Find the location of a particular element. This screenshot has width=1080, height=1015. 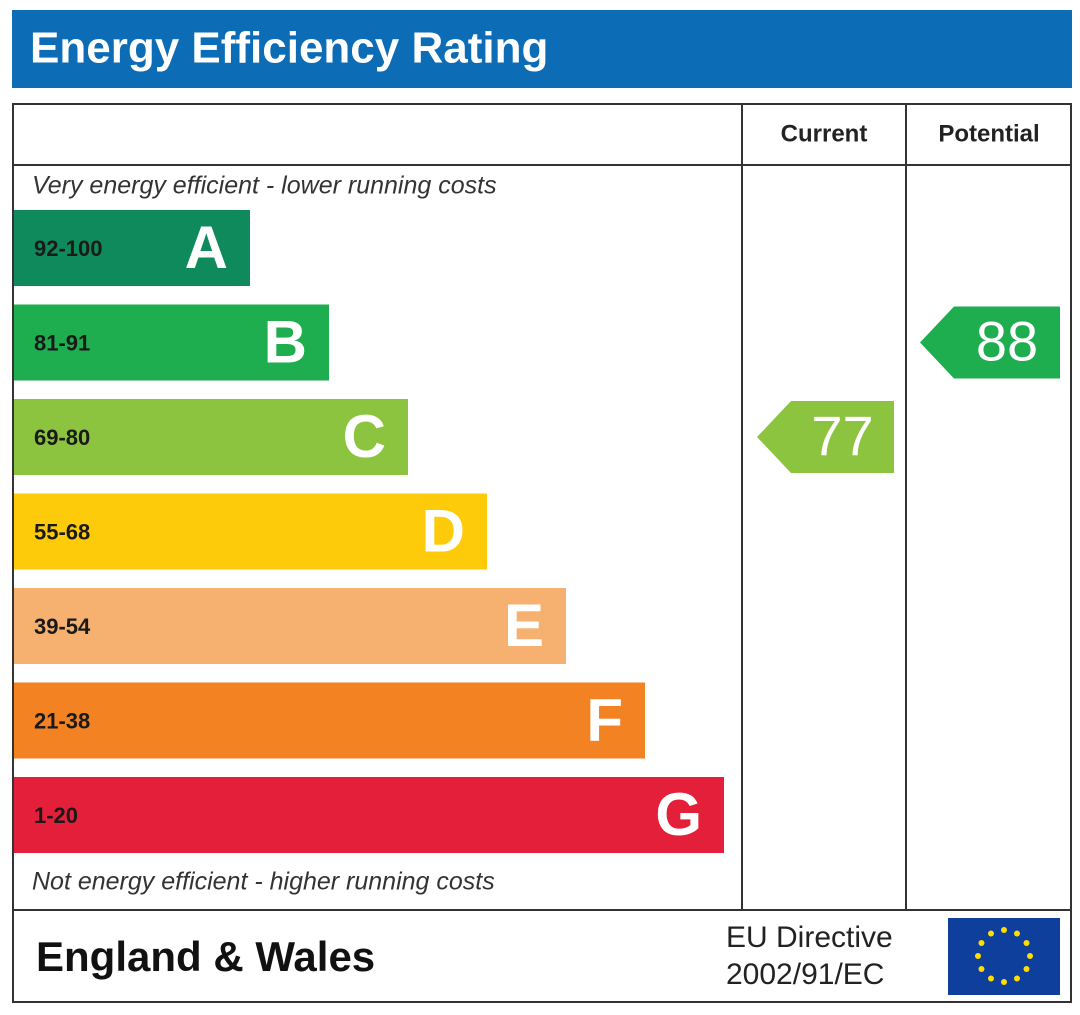

title: Energy Efficiency Rating is located at coordinates (289, 48).